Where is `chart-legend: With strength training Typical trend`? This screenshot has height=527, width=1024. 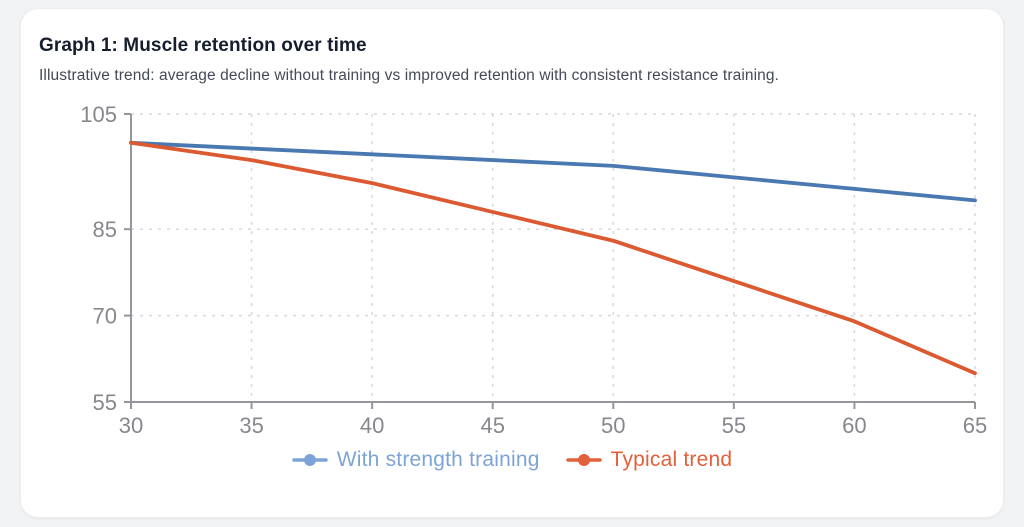
chart-legend: With strength training Typical trend is located at coordinates (512, 460).